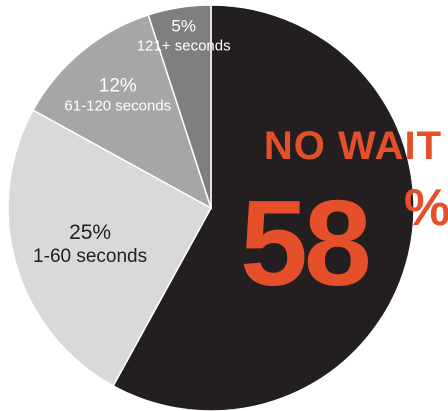 The height and width of the screenshot is (411, 448). I want to click on slice-description-label: 121+ seconds, so click(184, 46).